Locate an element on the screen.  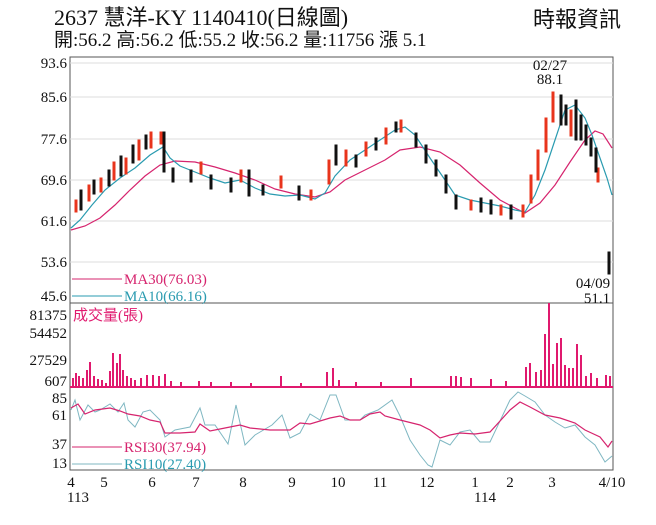
svg-text: 85.6 is located at coordinates (54, 98).